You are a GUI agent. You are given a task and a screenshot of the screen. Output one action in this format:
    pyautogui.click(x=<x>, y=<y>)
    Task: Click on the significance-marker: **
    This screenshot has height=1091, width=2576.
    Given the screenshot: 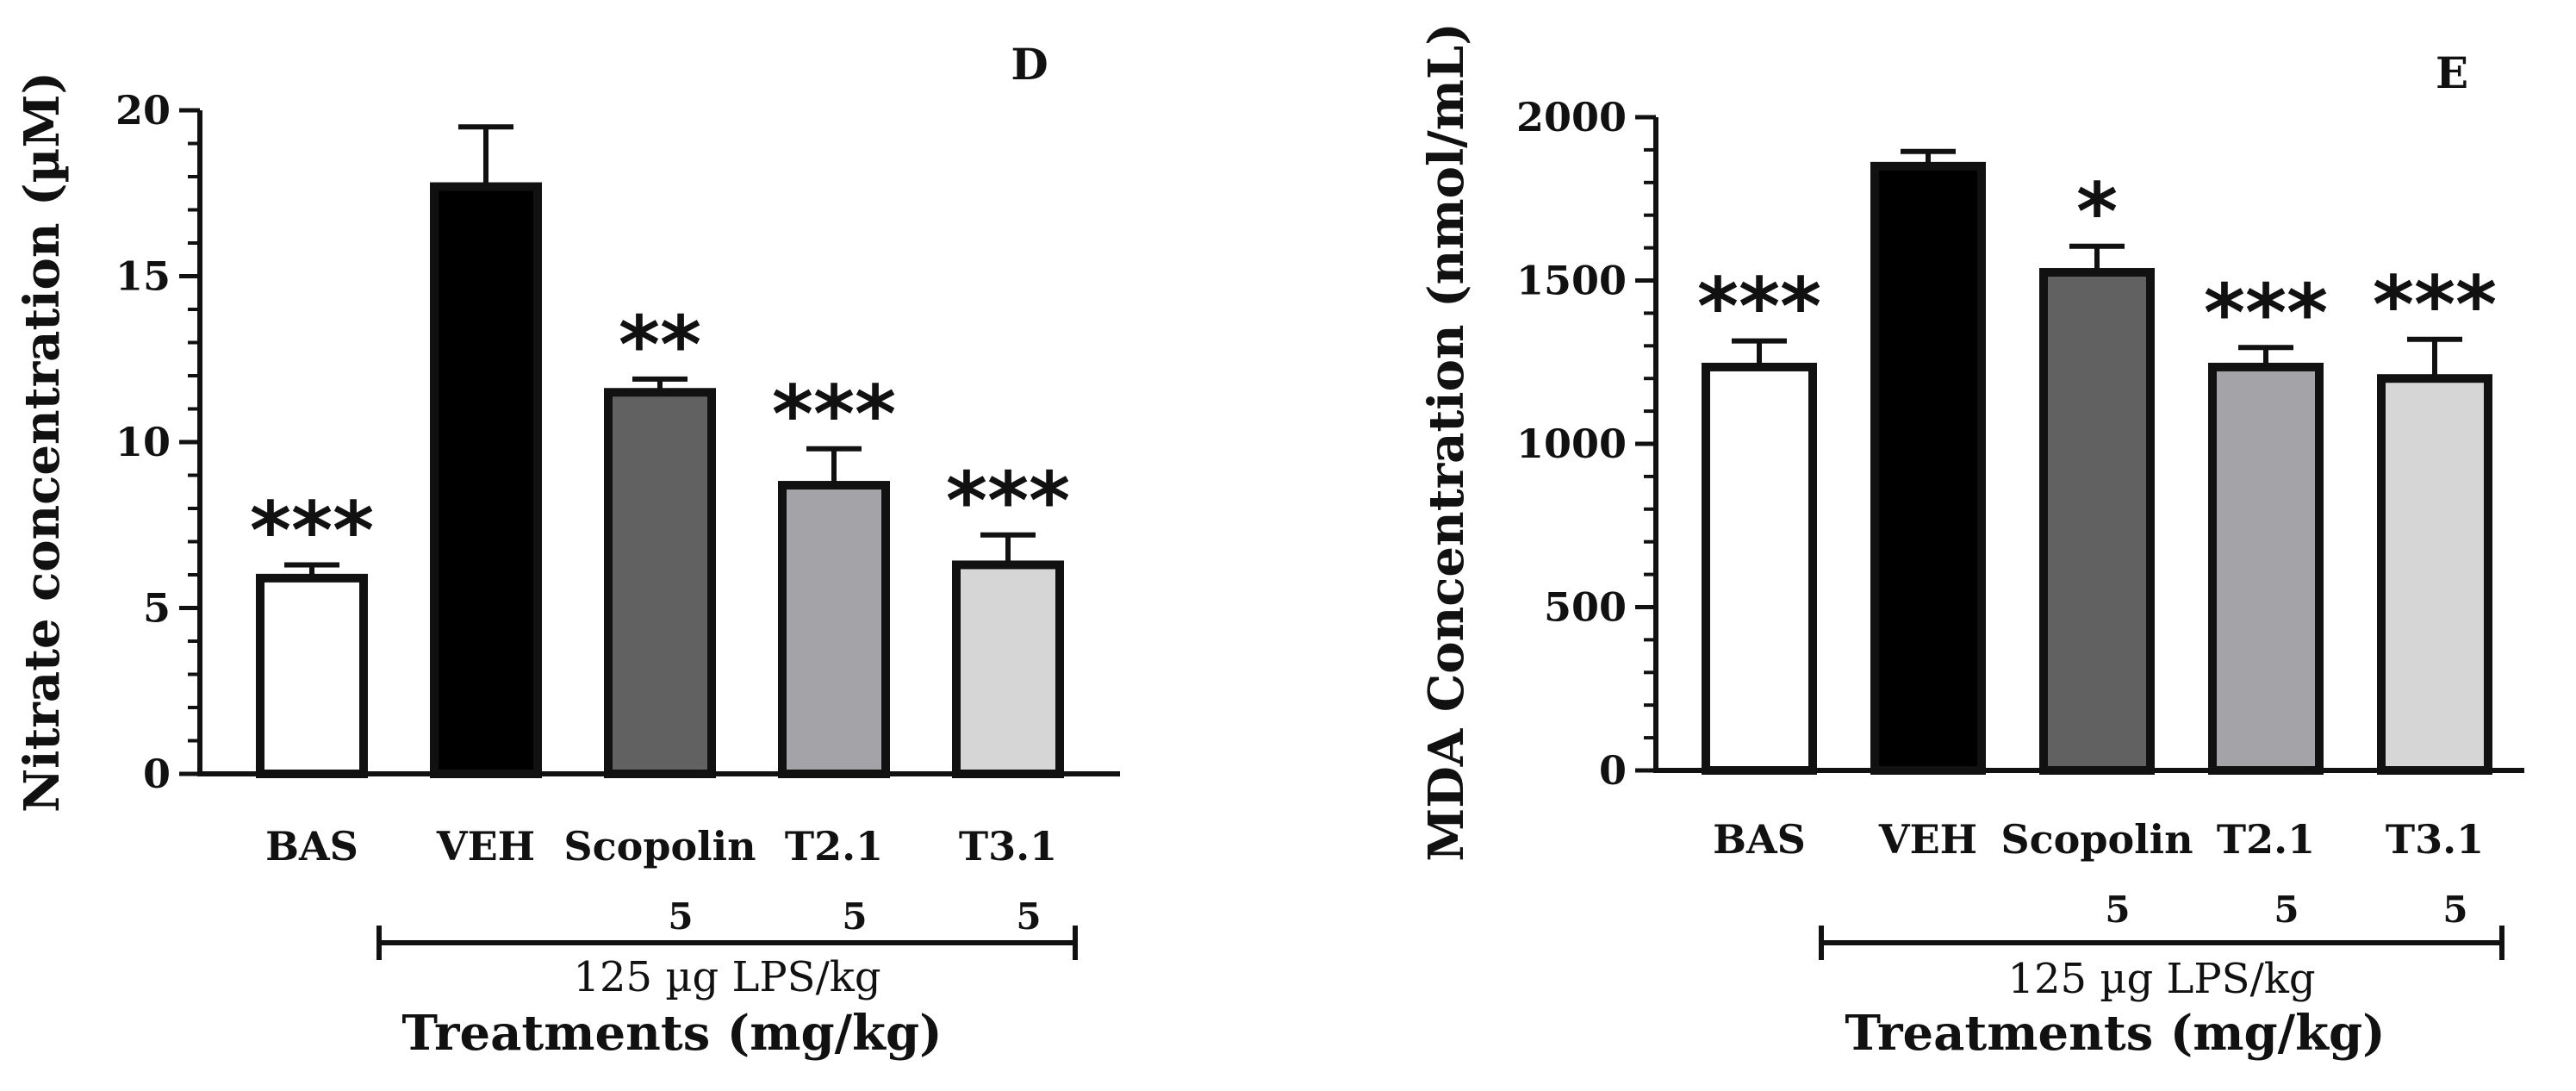 What is the action you would take?
    pyautogui.click(x=660, y=345)
    